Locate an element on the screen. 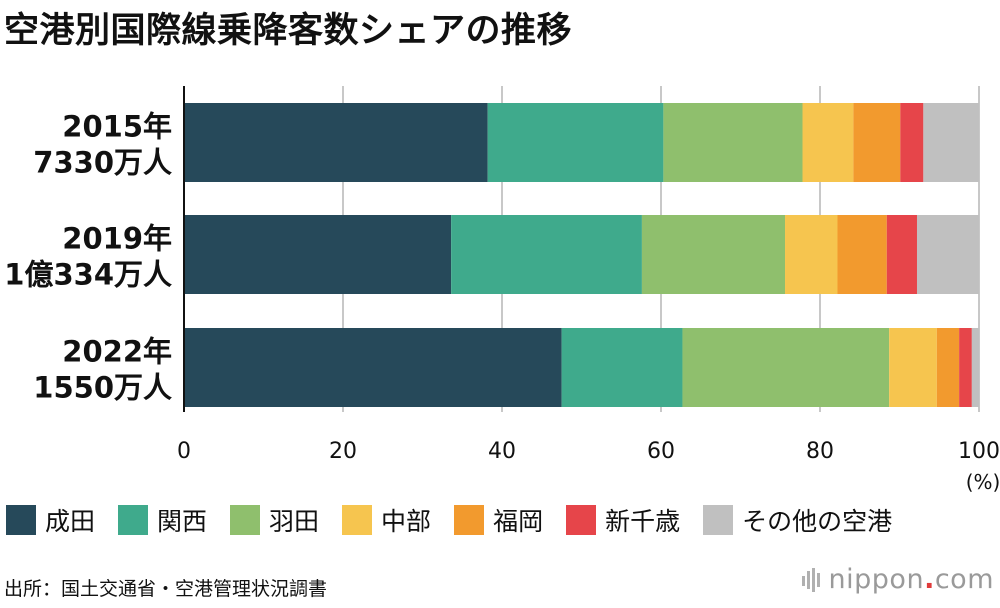  legend-item-羽田: 羽田 is located at coordinates (274, 520).